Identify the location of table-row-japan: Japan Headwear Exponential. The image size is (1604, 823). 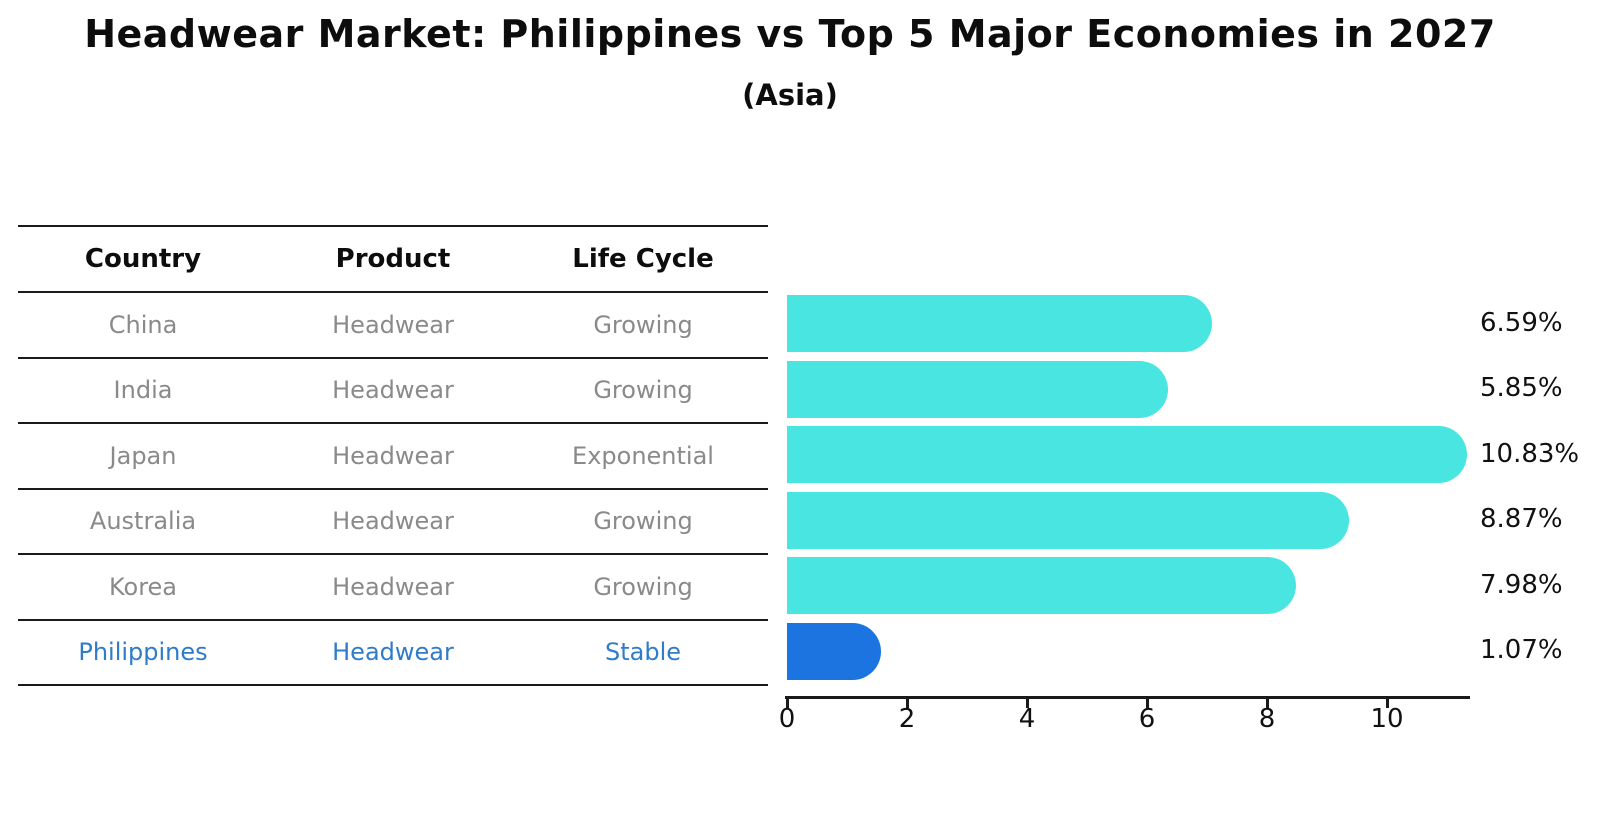
(393, 457).